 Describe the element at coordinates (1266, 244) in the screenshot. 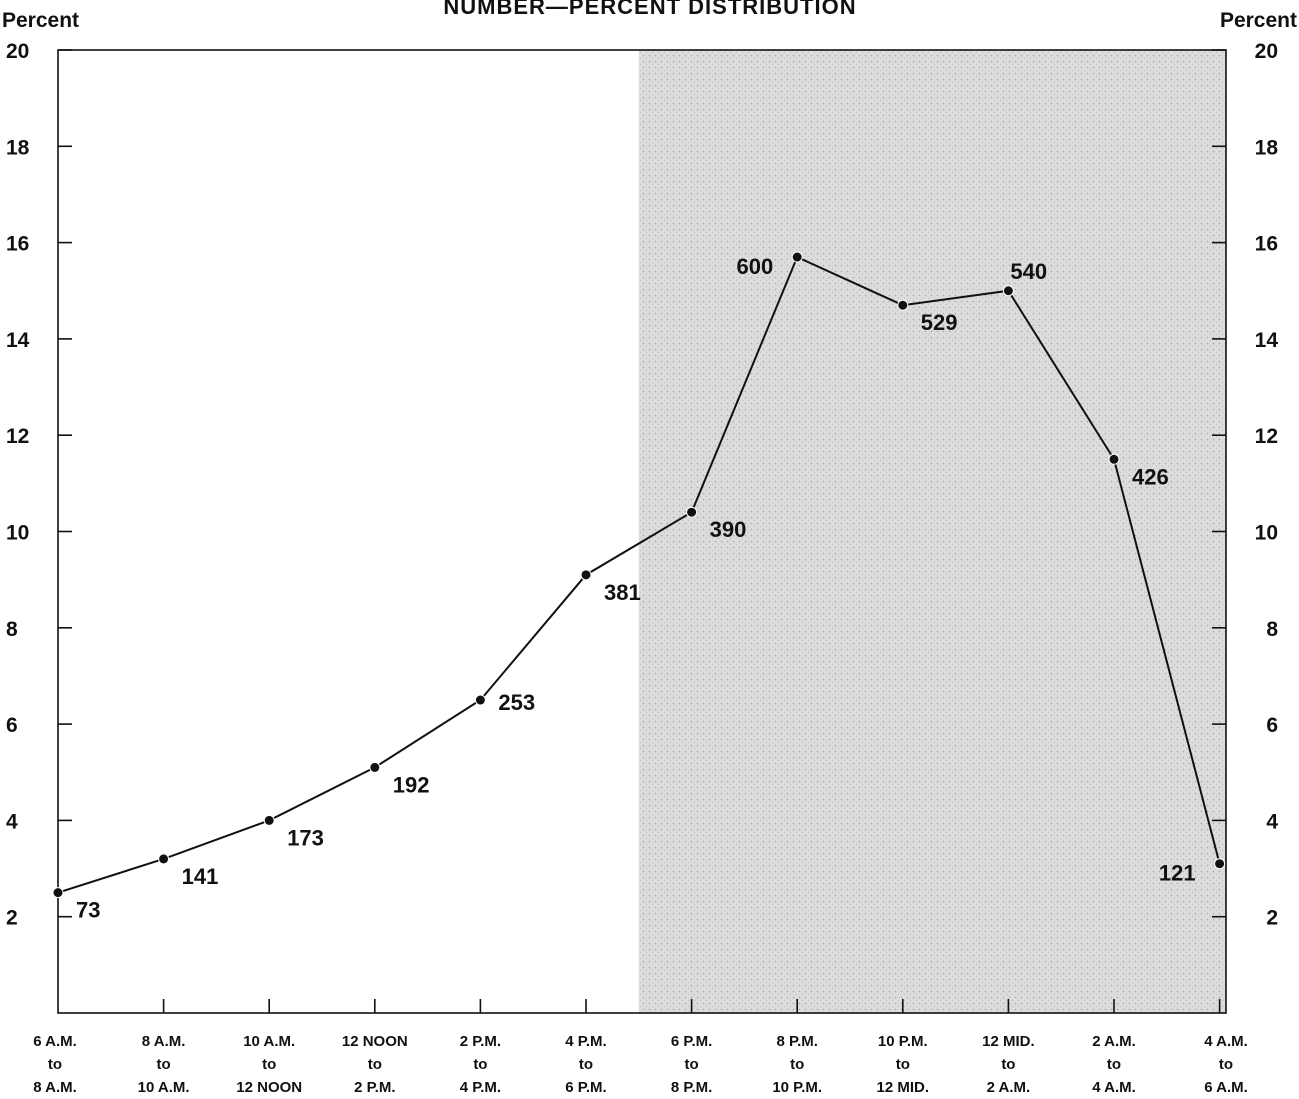

I see `y-tick-label-right: 16` at that location.